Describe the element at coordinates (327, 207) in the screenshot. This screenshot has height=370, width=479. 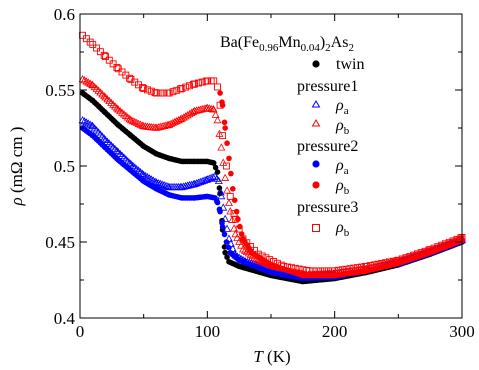
I see `legend-title-pressure3: pressure3` at that location.